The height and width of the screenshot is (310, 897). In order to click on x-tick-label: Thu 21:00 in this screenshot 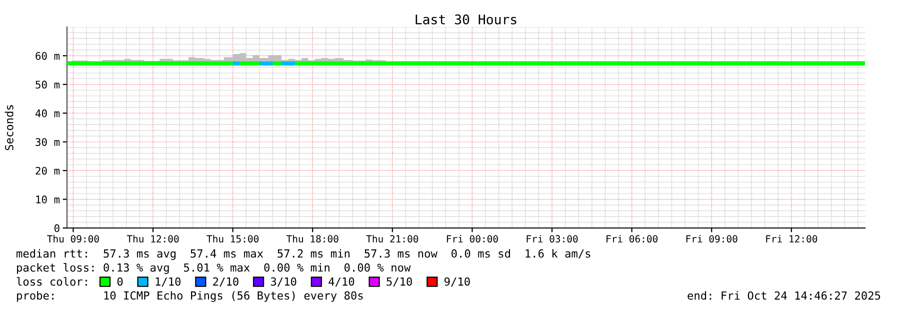, I will do `click(392, 238)`.